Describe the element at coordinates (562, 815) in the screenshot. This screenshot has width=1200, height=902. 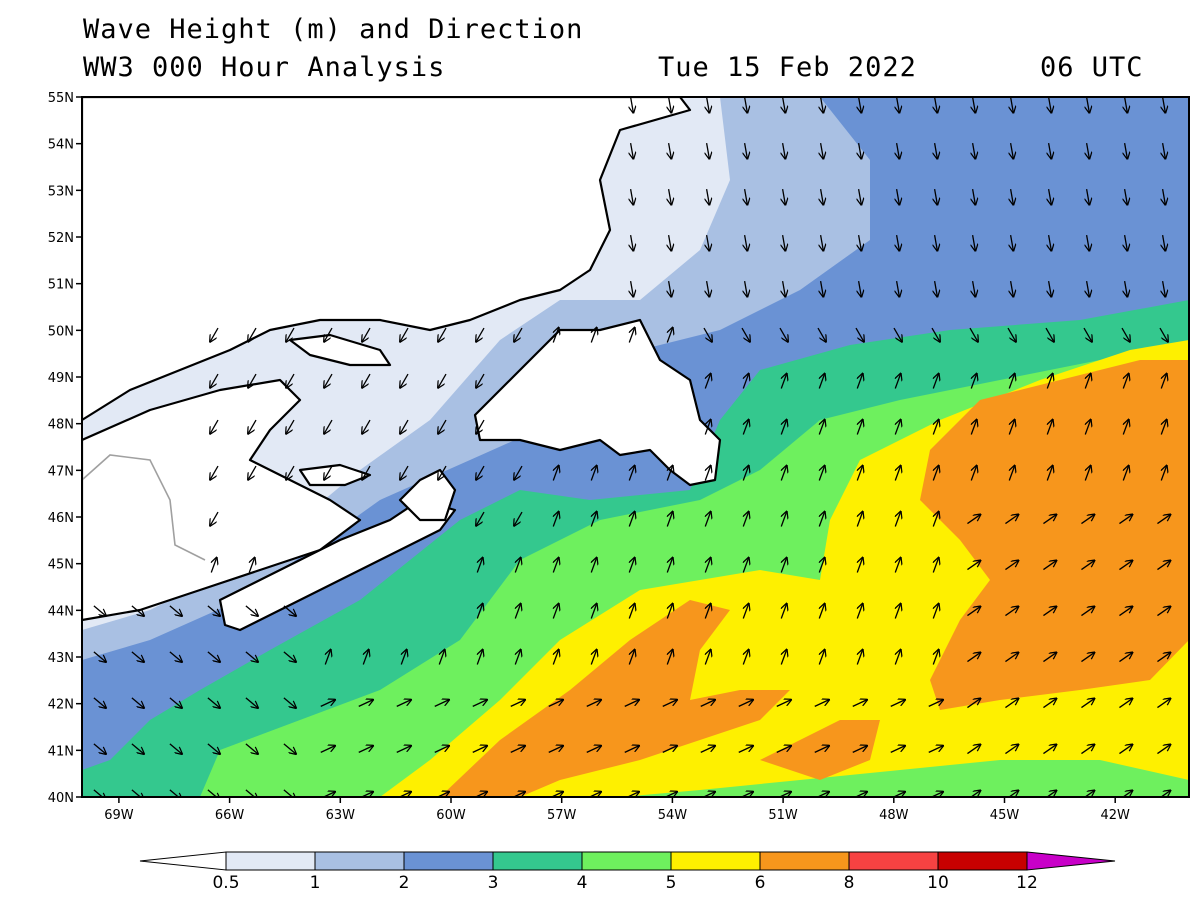
I see `lon-tick-label: 57W` at that location.